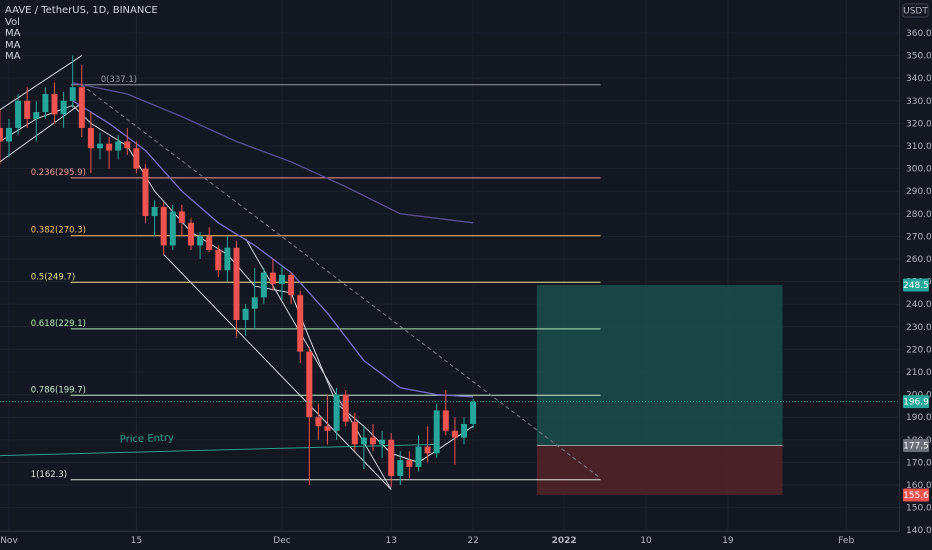  Describe the element at coordinates (919, 463) in the screenshot. I see `y-tick-label: 170.0` at that location.